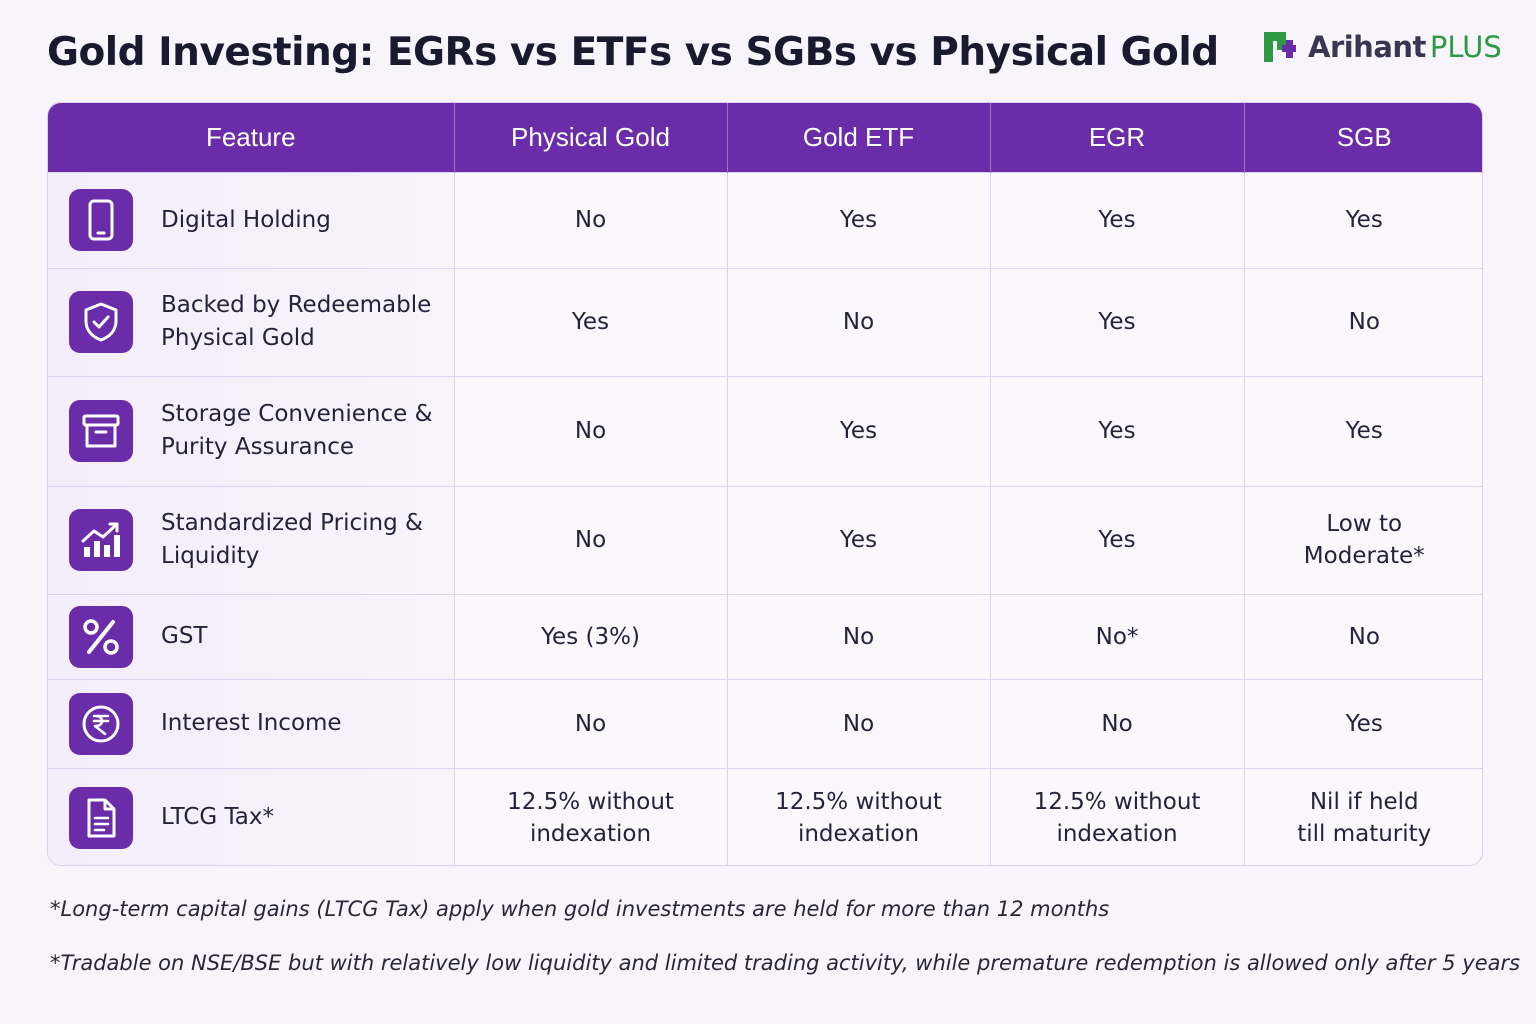 The image size is (1536, 1024). I want to click on cell-physical-gold: Yes (3%), so click(591, 636).